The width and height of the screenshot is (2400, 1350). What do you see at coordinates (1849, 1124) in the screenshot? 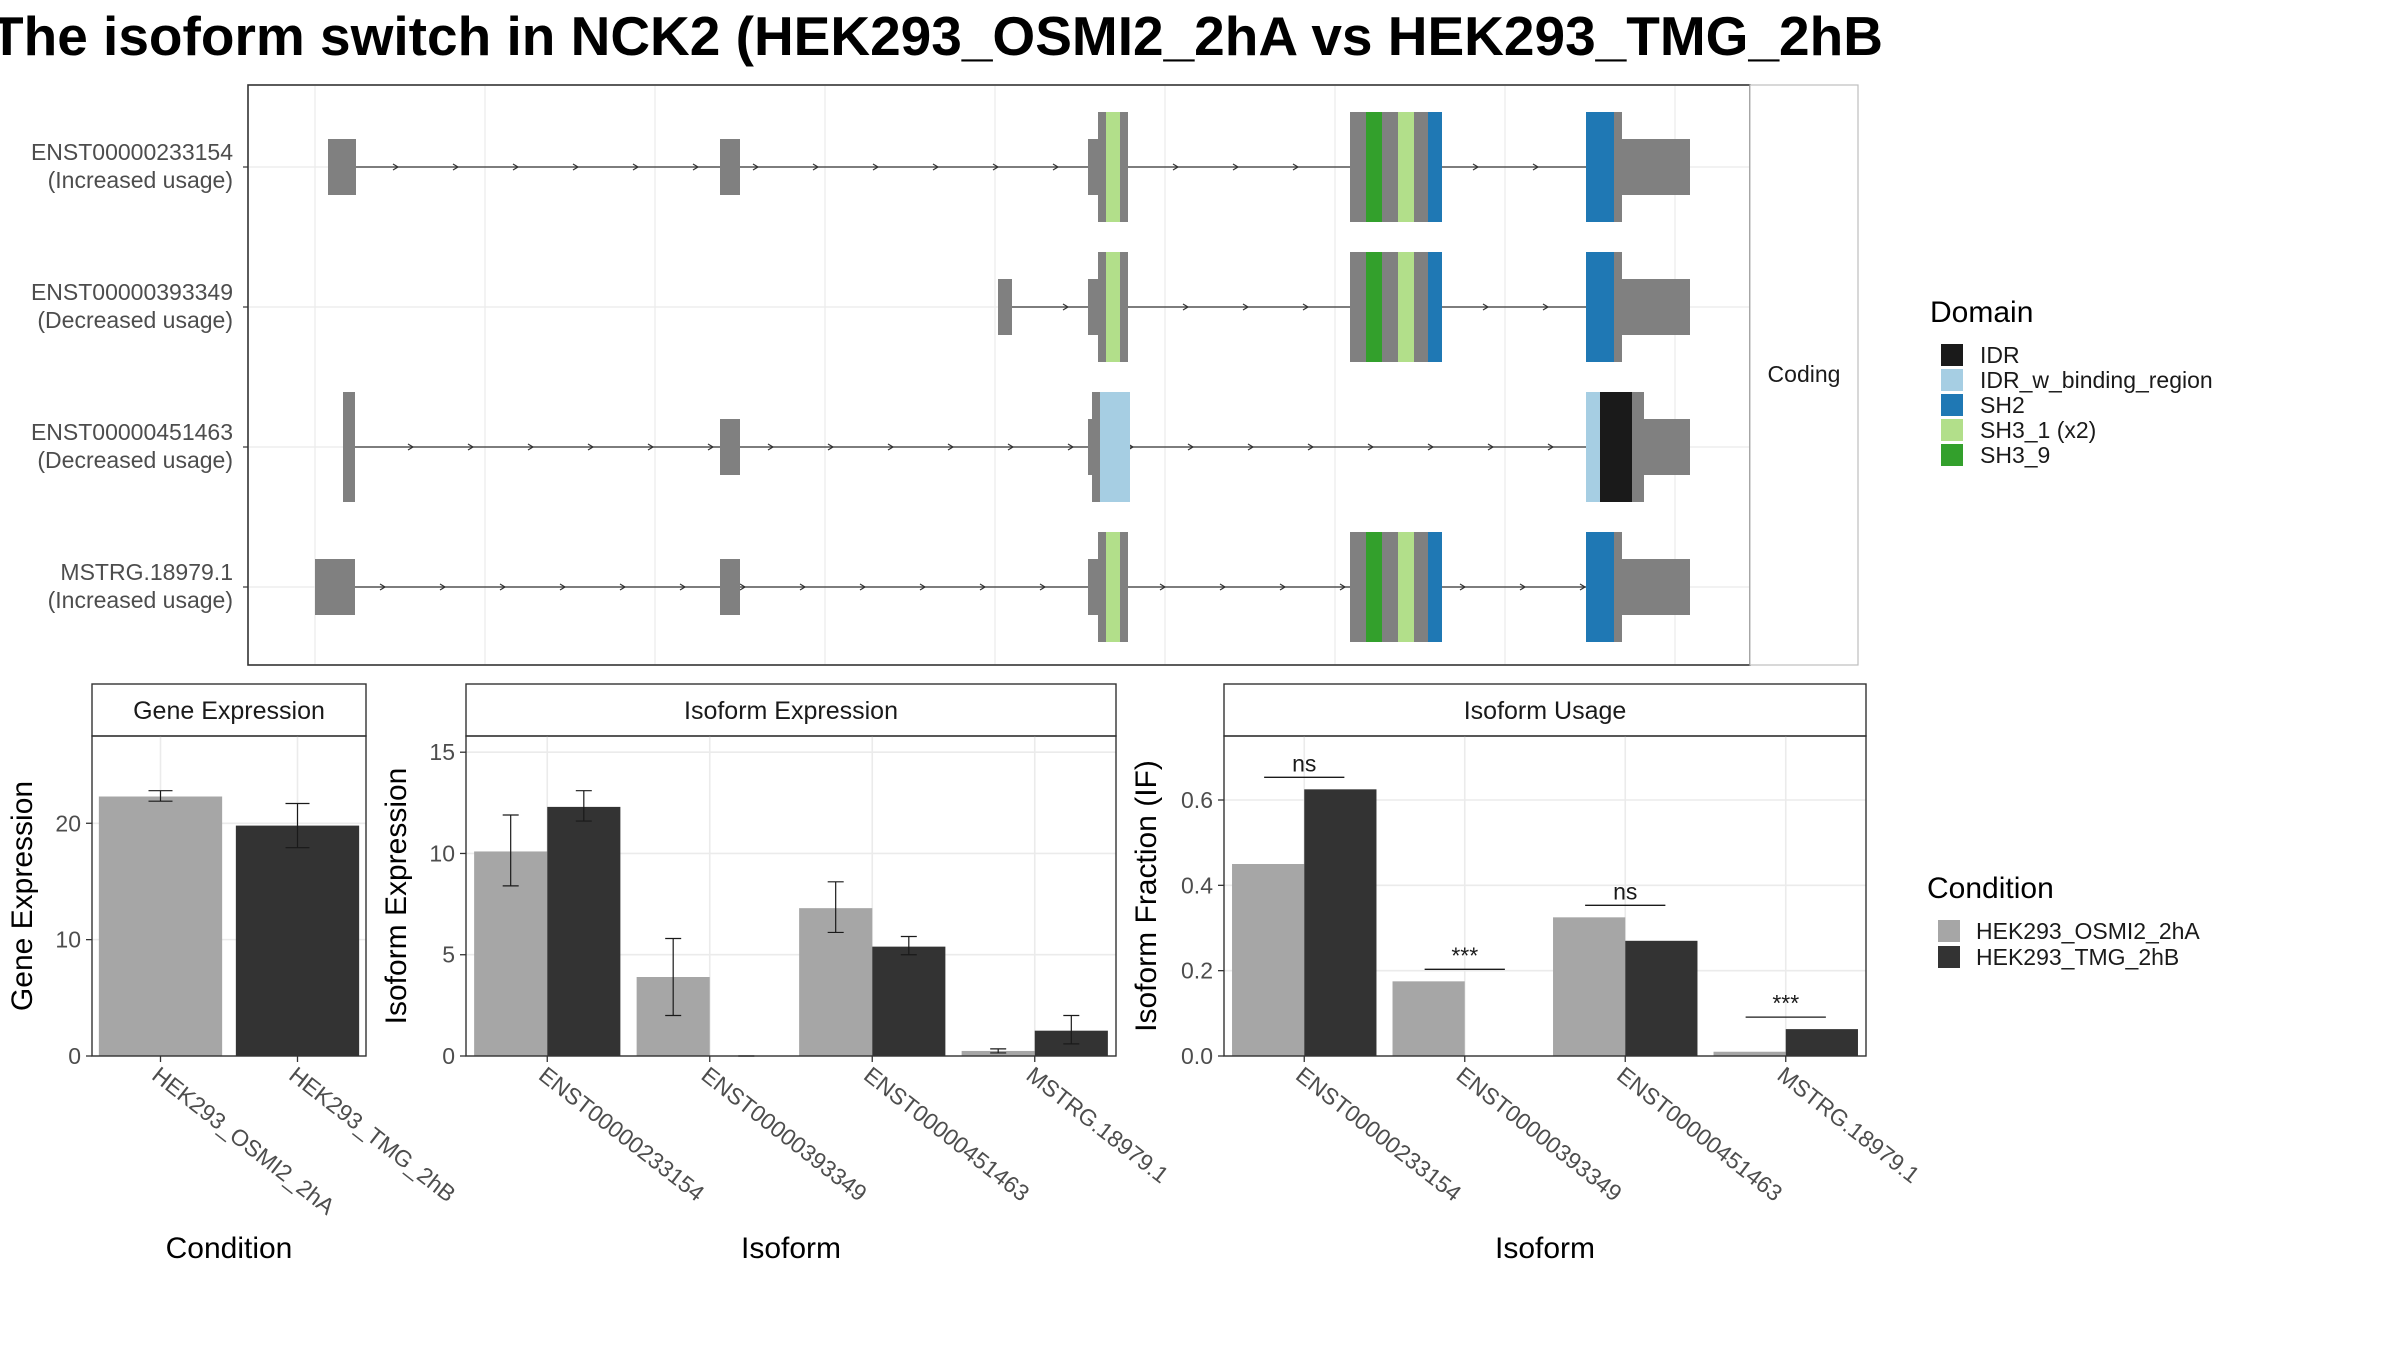
I see `x-tick-label: MSTRG.18979.1` at bounding box center [1849, 1124].